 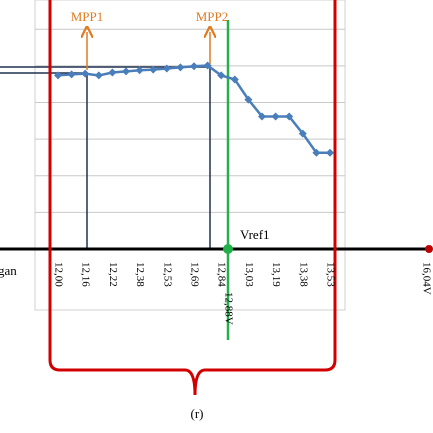 I want to click on mpp2-label: MPP2, so click(x=212, y=16).